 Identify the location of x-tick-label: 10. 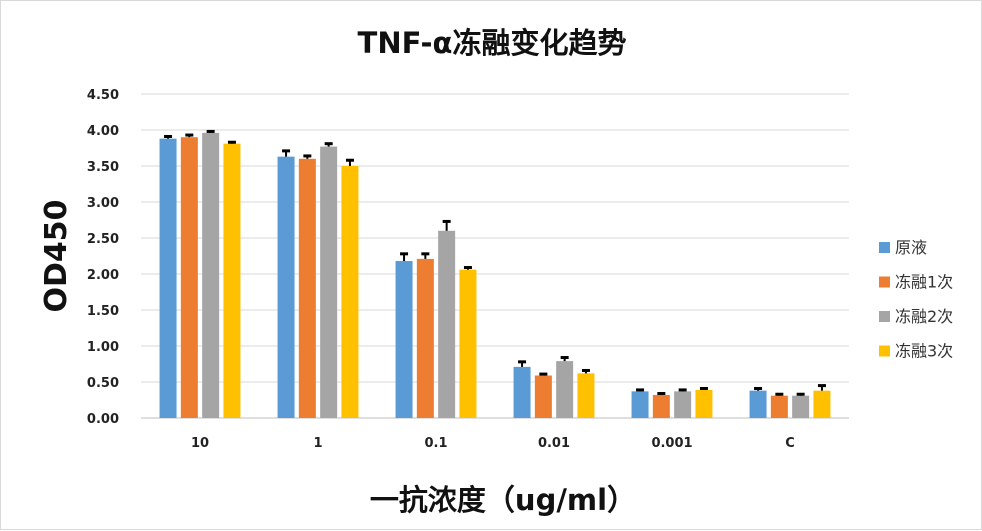
(200, 443).